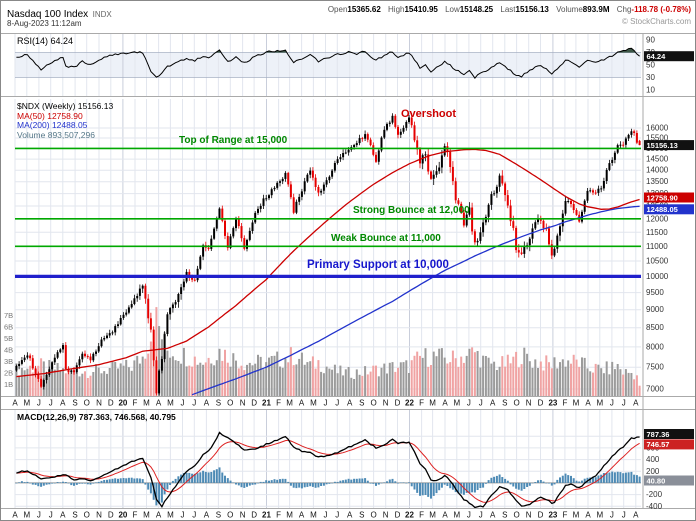 The width and height of the screenshot is (696, 521). What do you see at coordinates (657, 128) in the screenshot?
I see `svg-text: 16000` at bounding box center [657, 128].